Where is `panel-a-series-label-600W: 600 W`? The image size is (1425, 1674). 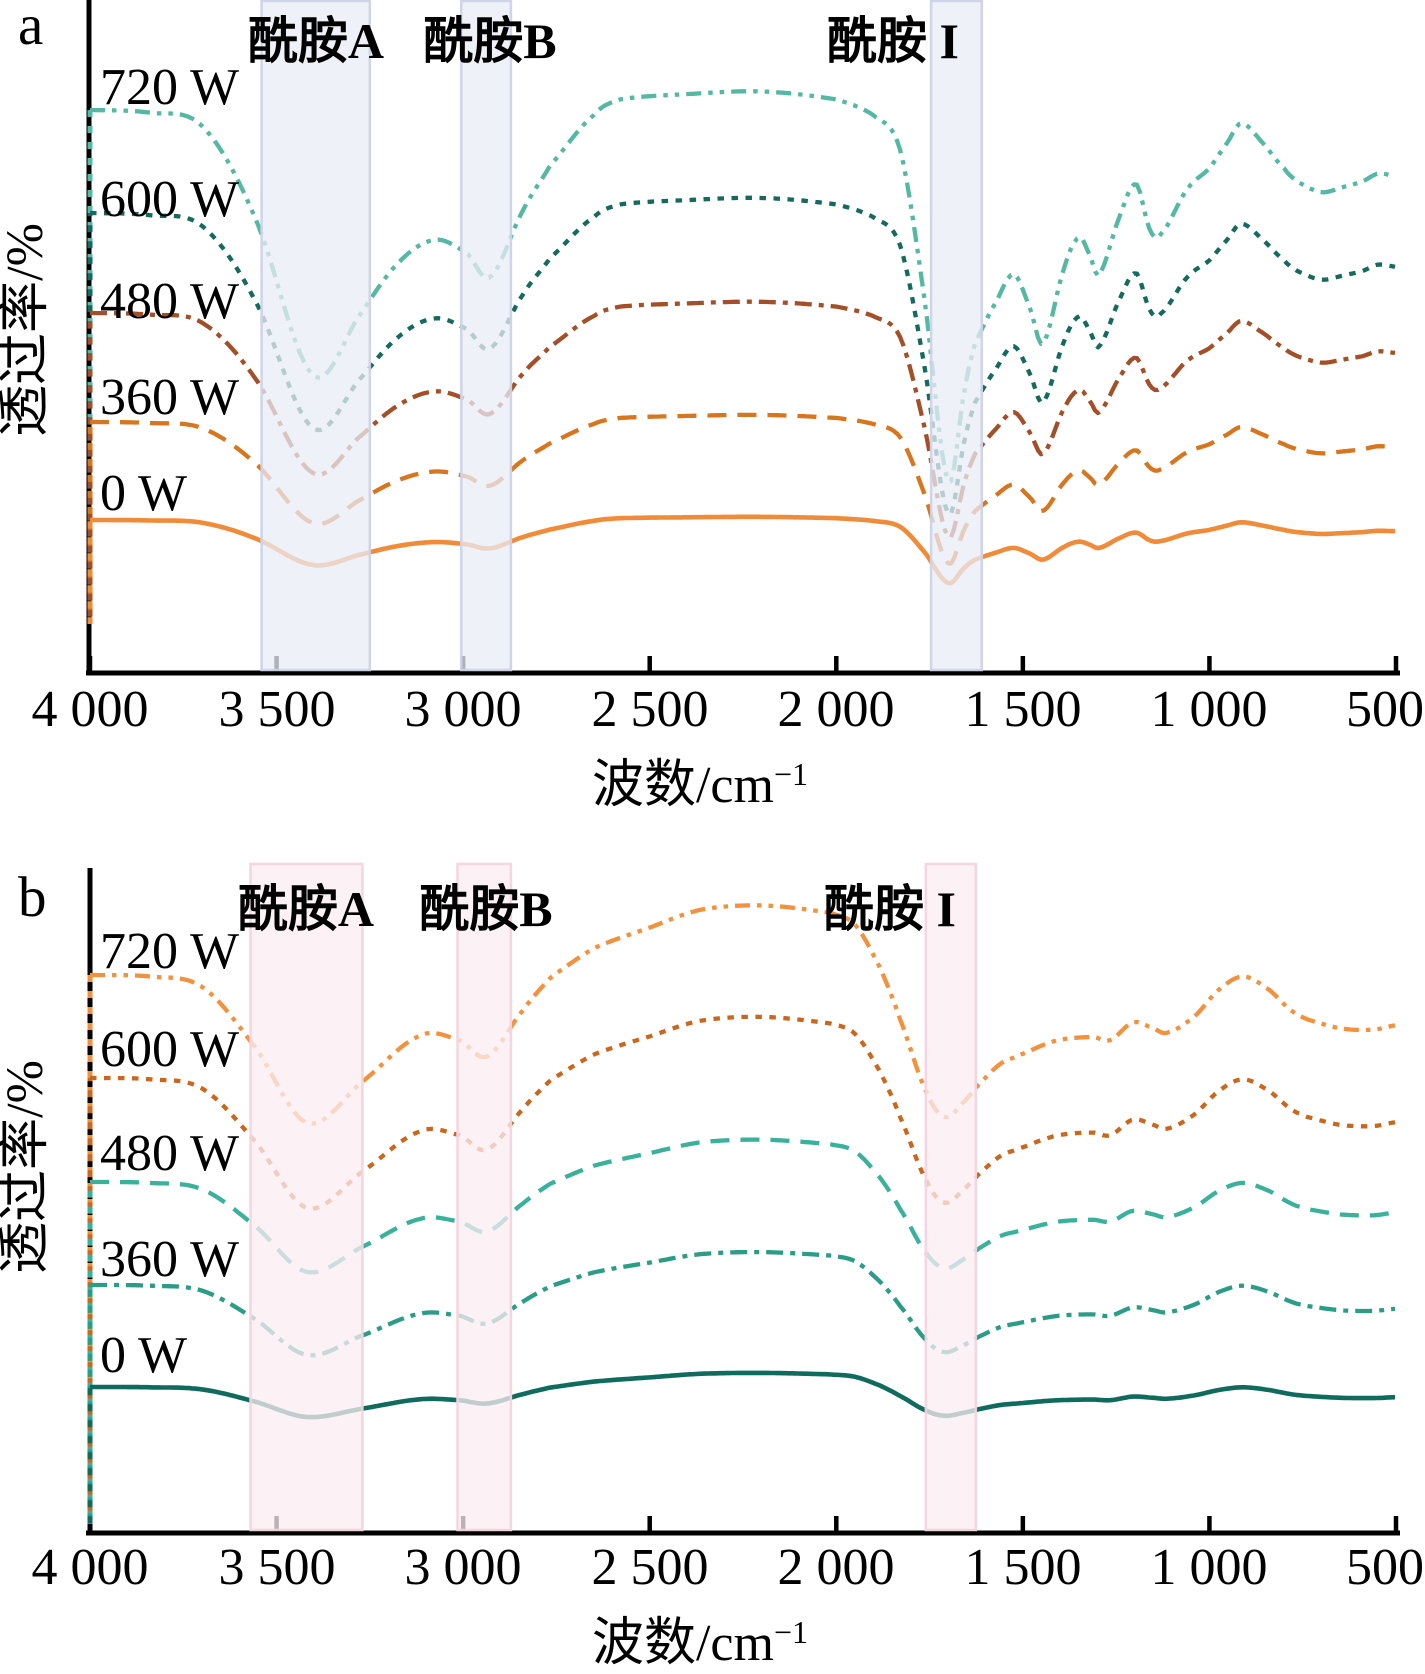 panel-a-series-label-600W: 600 W is located at coordinates (169, 199).